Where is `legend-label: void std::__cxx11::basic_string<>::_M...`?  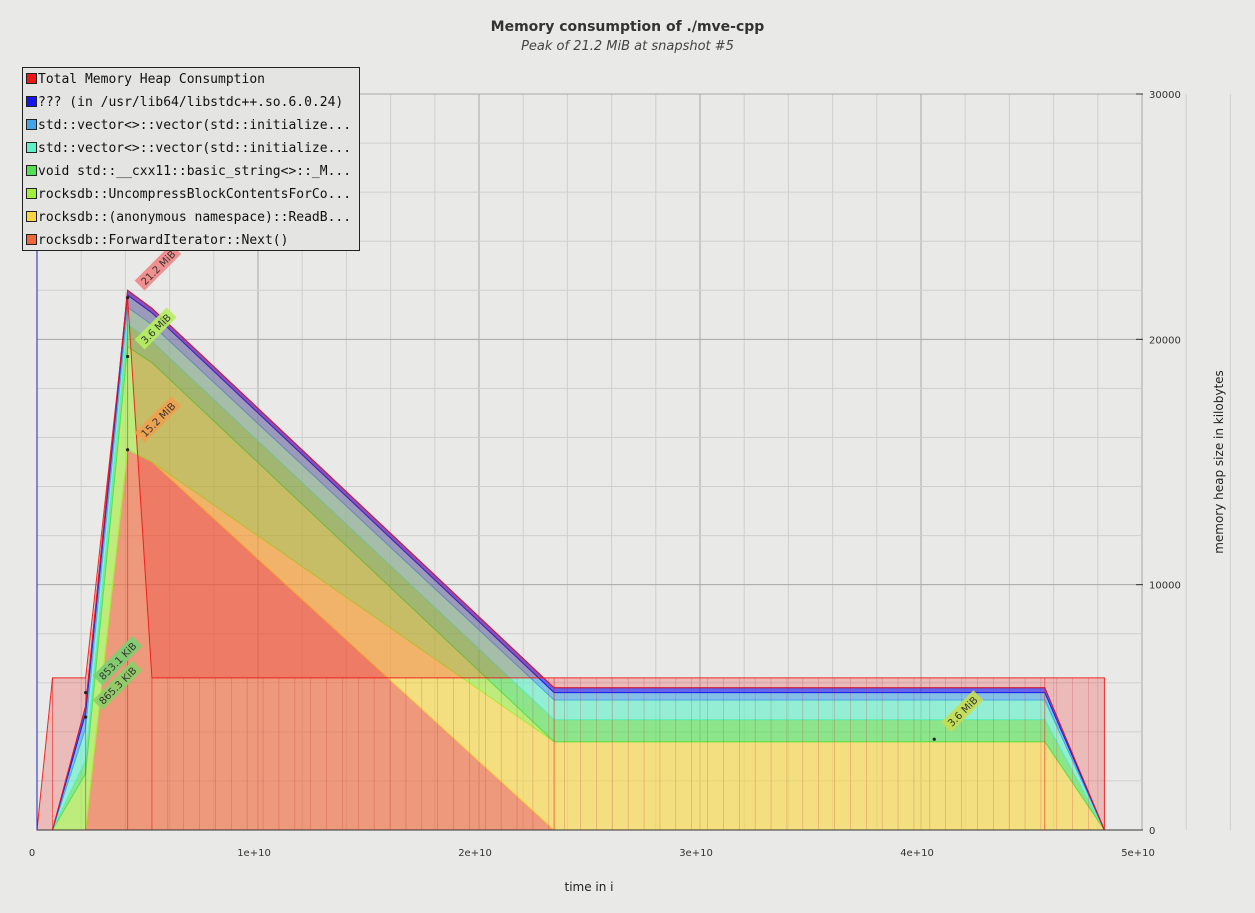 legend-label: void std::__cxx11::basic_string<>::_M... is located at coordinates (195, 171).